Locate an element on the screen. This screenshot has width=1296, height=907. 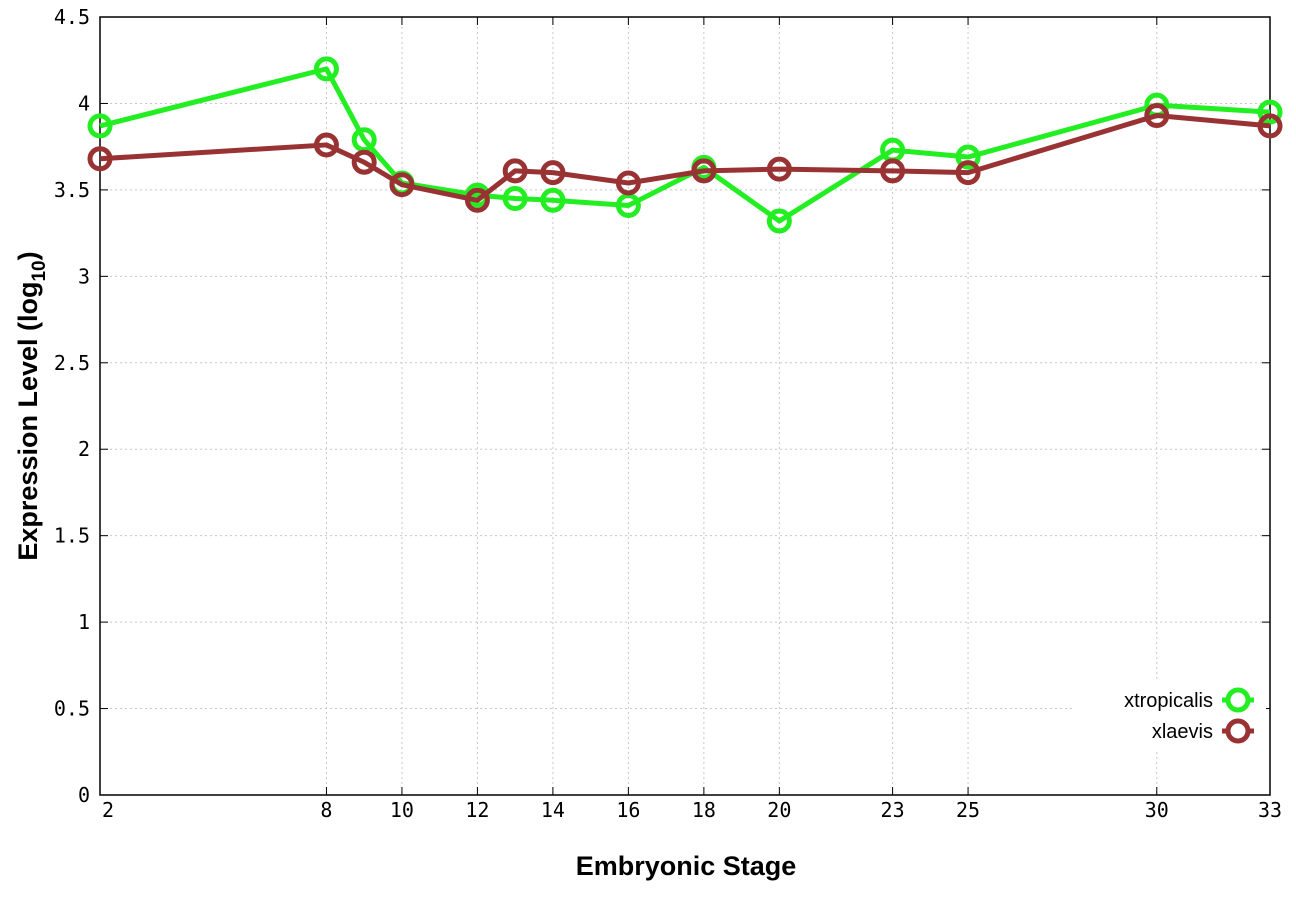
legend-label-xlaevis: xlaevis is located at coordinates (1182, 732).